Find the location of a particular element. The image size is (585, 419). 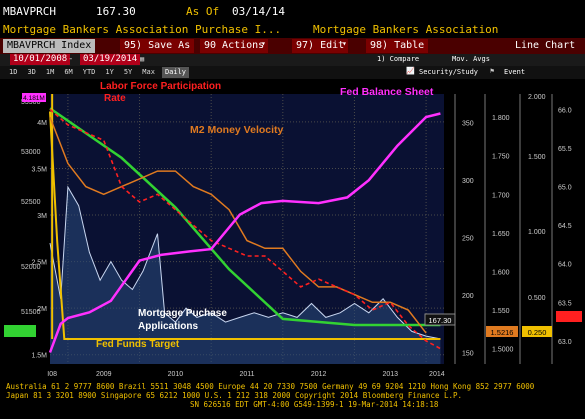

actions-dropdown-icon: ▾ is located at coordinates (263, 43).